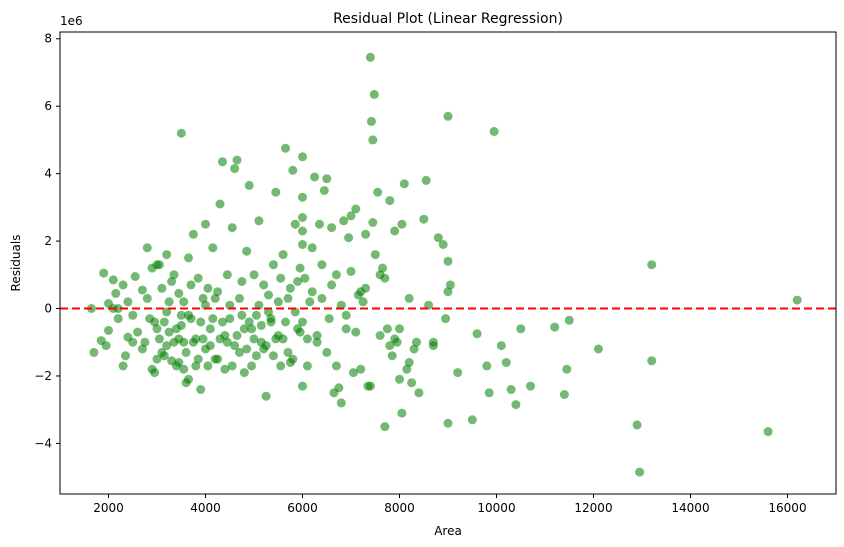  What do you see at coordinates (48, 106) in the screenshot?
I see `y-tick-label: 6` at bounding box center [48, 106].